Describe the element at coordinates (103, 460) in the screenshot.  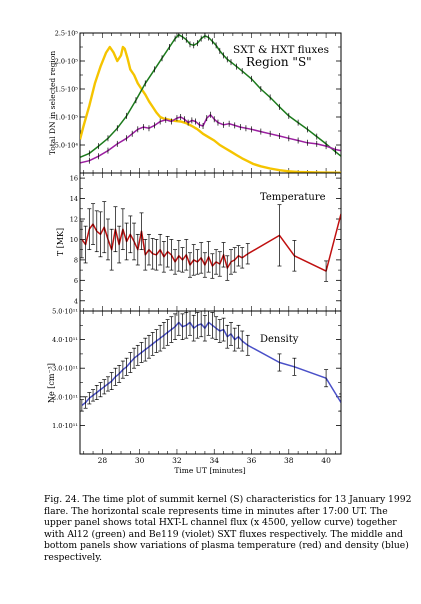
I see `x-tick-label: 28` at that location.